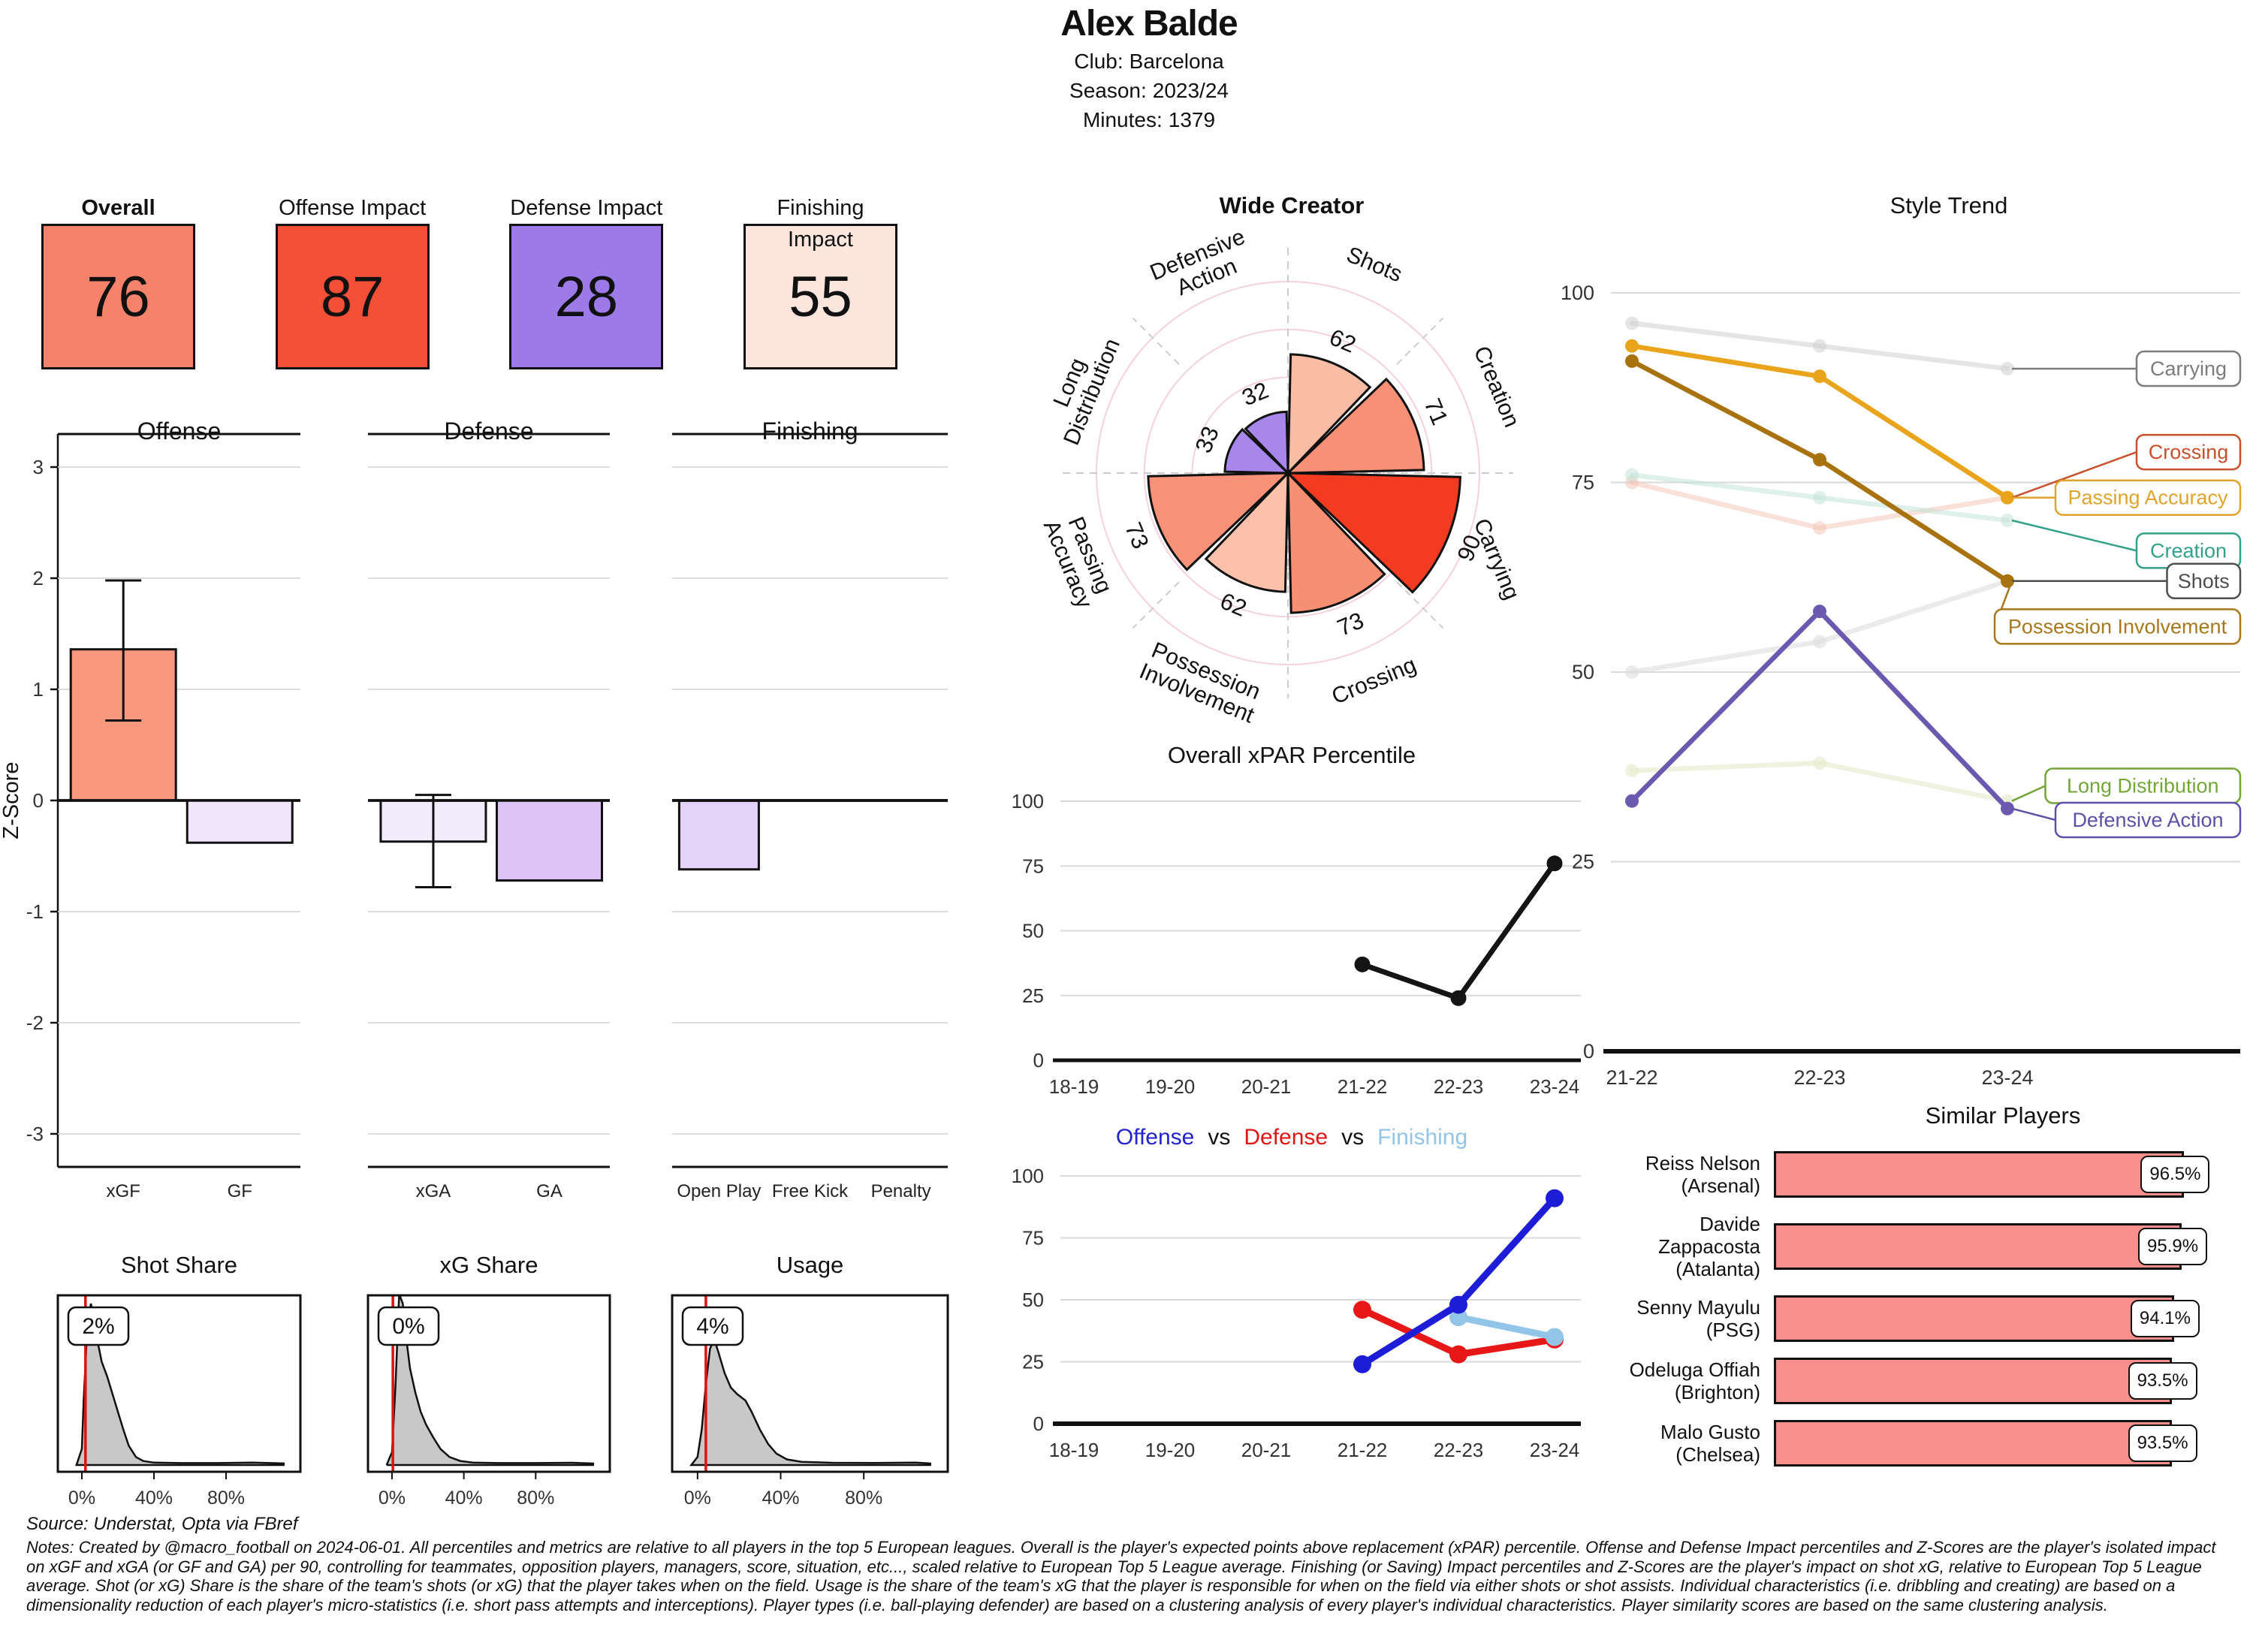  I want to click on trend-label-connector-defensive-action, so click(2033, 814).